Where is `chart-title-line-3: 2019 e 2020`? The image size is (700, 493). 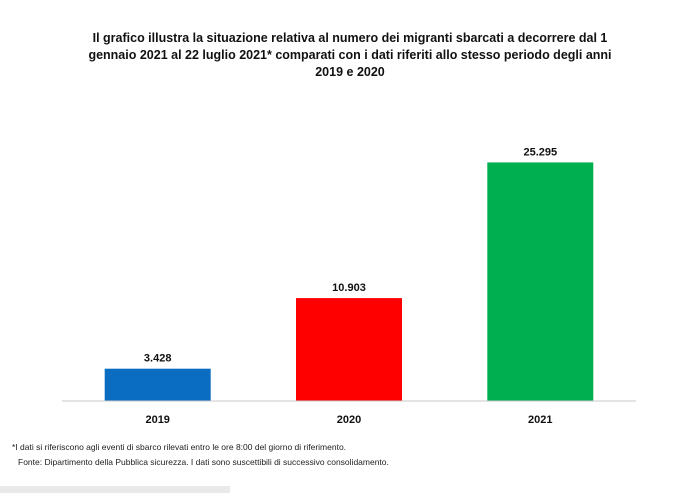
chart-title-line-3: 2019 e 2020 is located at coordinates (350, 72).